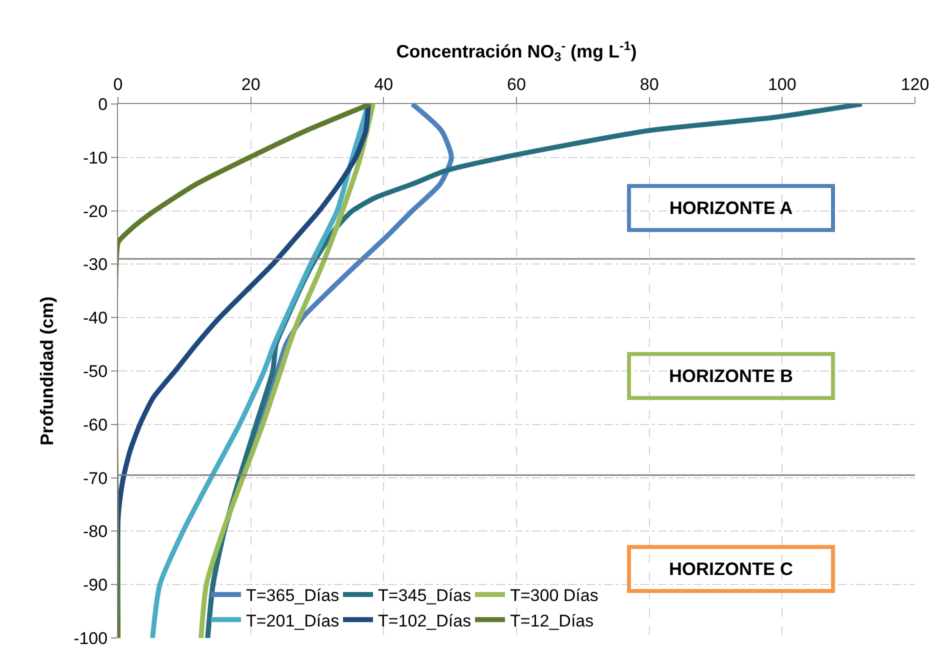 Image resolution: width=941 pixels, height=660 pixels. What do you see at coordinates (95, 318) in the screenshot?
I see `y-tick-label: -40` at bounding box center [95, 318].